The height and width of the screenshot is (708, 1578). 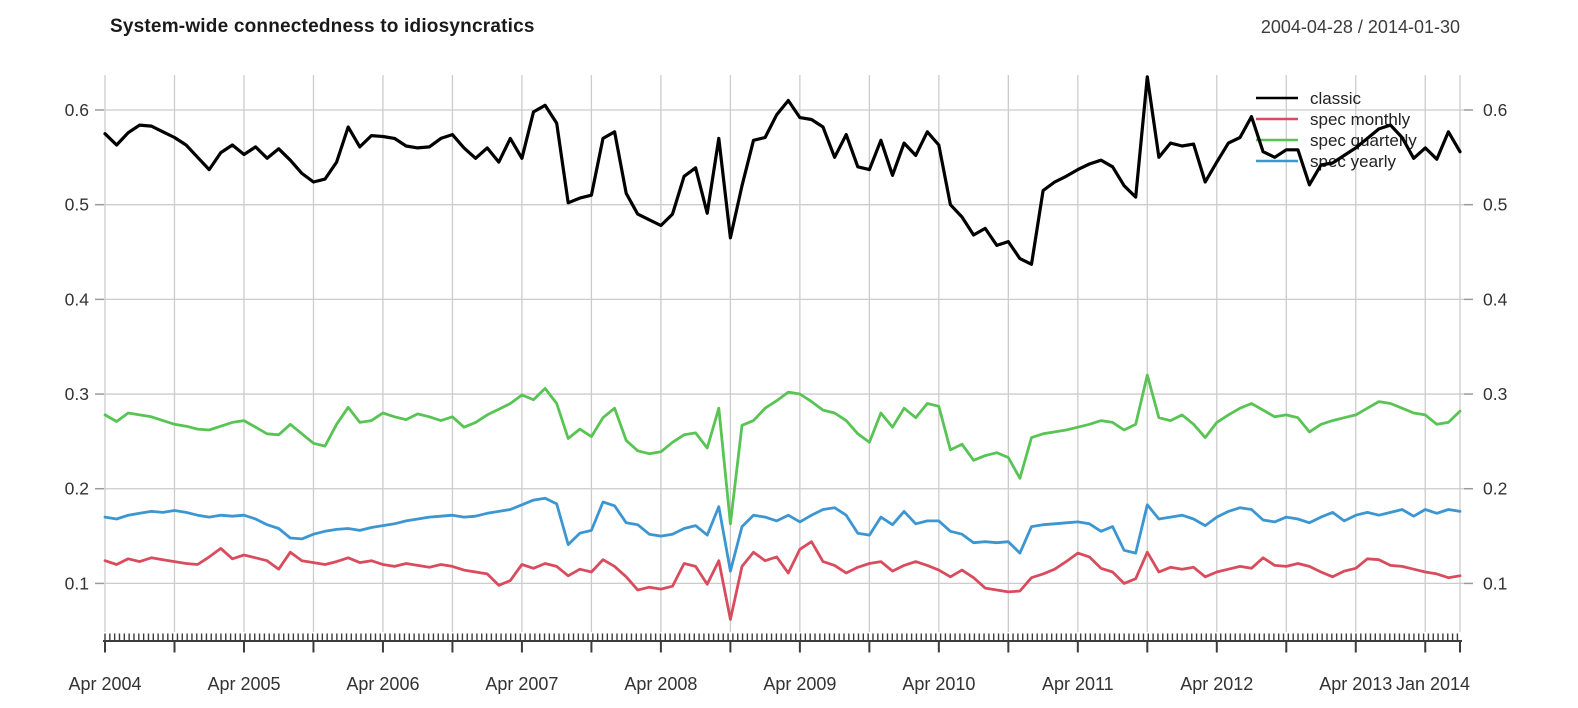 I want to click on x-axis-label: Apr 2010, so click(x=938, y=684).